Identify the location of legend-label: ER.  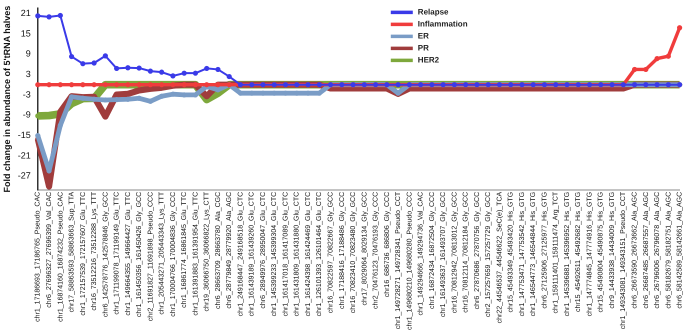
(424, 36).